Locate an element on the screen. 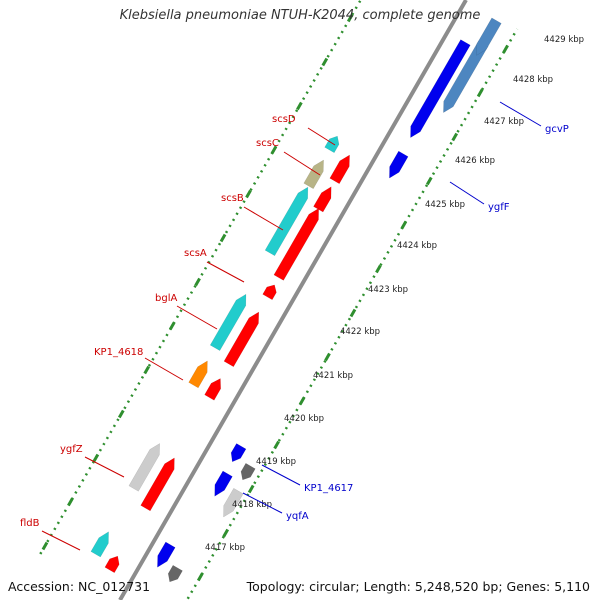 The height and width of the screenshot is (600, 600). tick-label: 4419 kbp is located at coordinates (276, 462).